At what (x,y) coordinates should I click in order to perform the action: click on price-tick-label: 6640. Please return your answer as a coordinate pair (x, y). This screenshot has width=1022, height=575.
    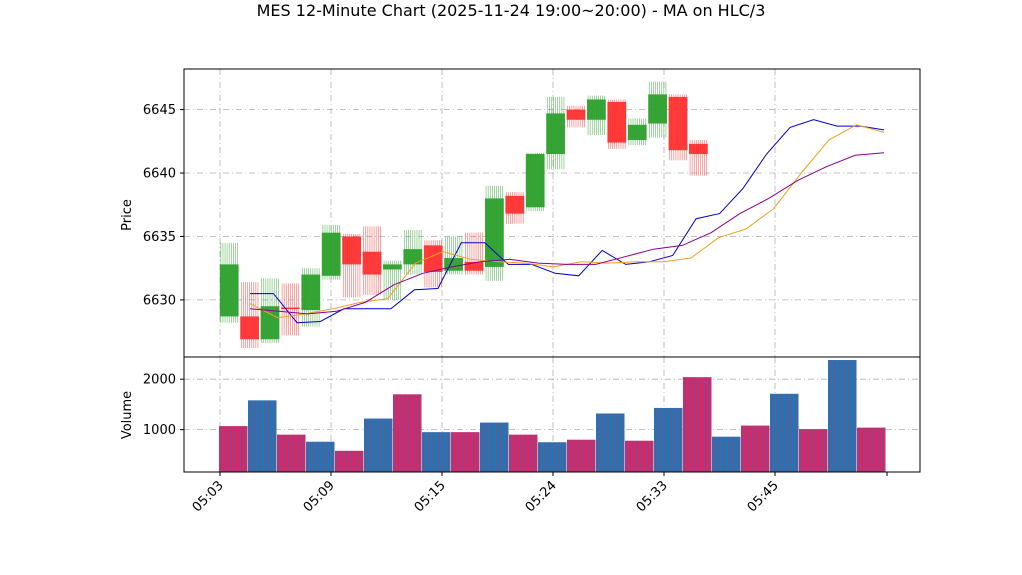
    Looking at the image, I should click on (159, 174).